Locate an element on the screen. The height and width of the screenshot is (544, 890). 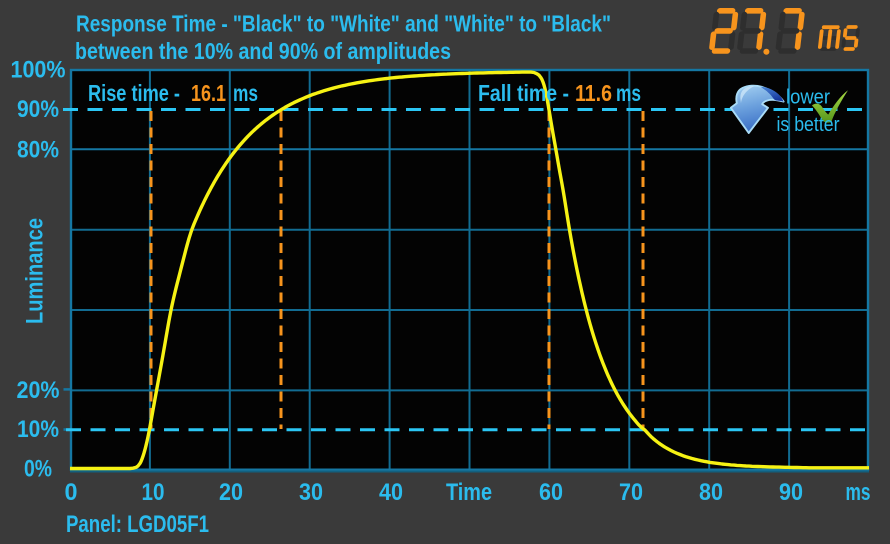
svg-text: Luminance is located at coordinates (35, 271).